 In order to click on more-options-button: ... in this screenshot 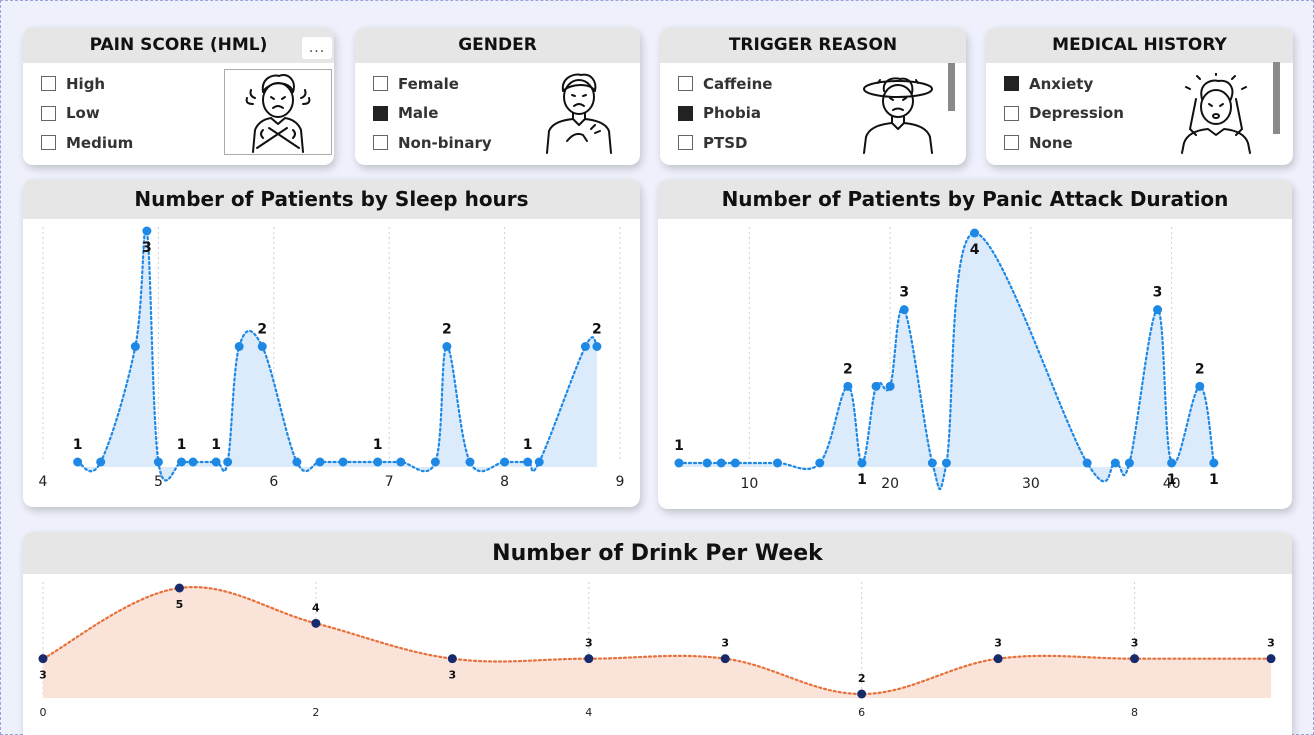, I will do `click(317, 48)`.